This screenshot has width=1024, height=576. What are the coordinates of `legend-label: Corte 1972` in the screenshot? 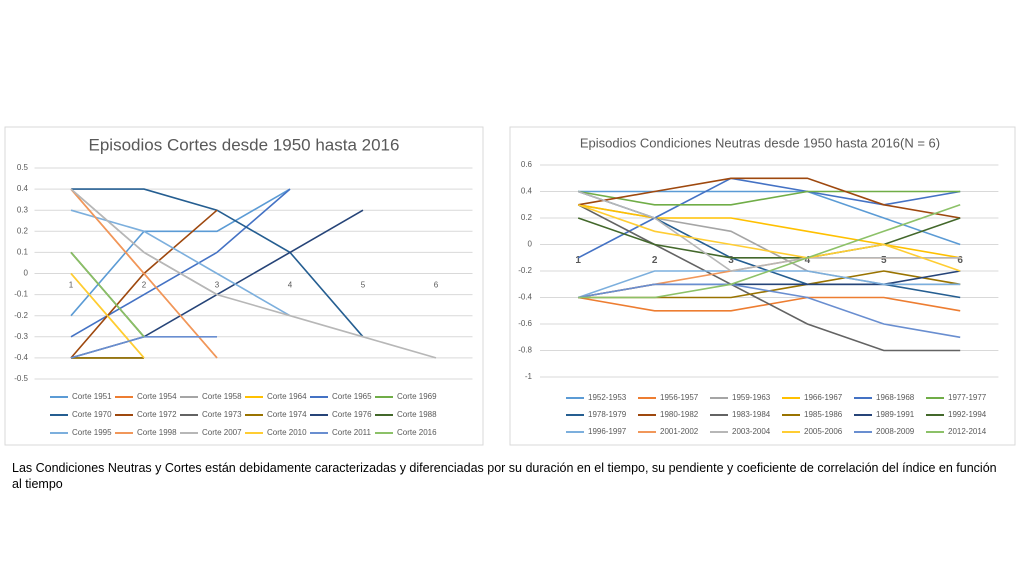 It's located at (157, 414).